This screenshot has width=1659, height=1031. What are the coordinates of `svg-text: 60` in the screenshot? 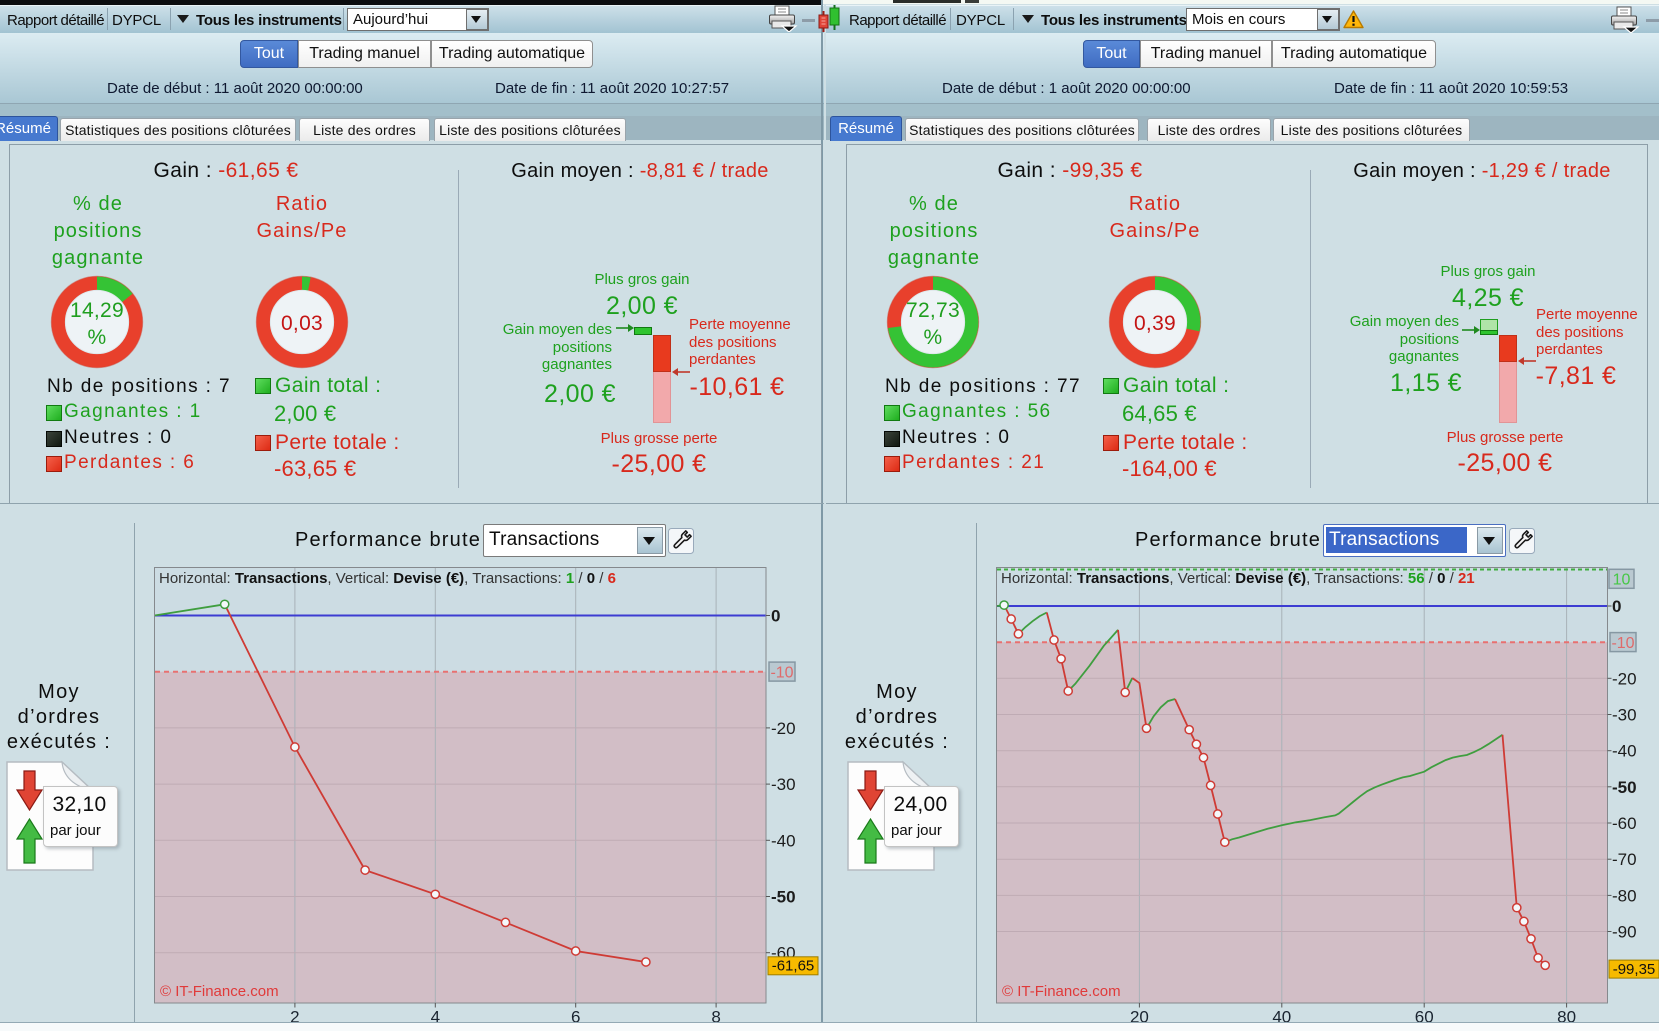 It's located at (1424, 1017).